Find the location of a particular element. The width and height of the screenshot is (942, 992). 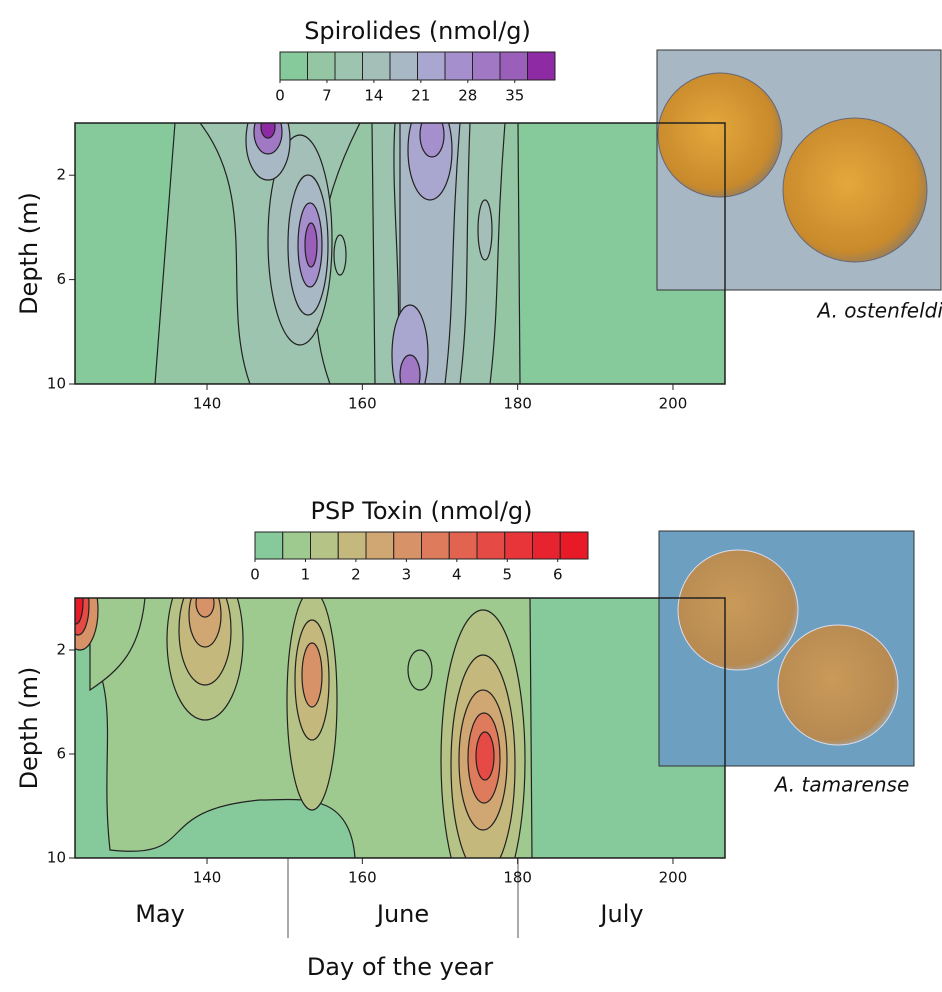

colorbar-tick-label: 6 is located at coordinates (558, 575).